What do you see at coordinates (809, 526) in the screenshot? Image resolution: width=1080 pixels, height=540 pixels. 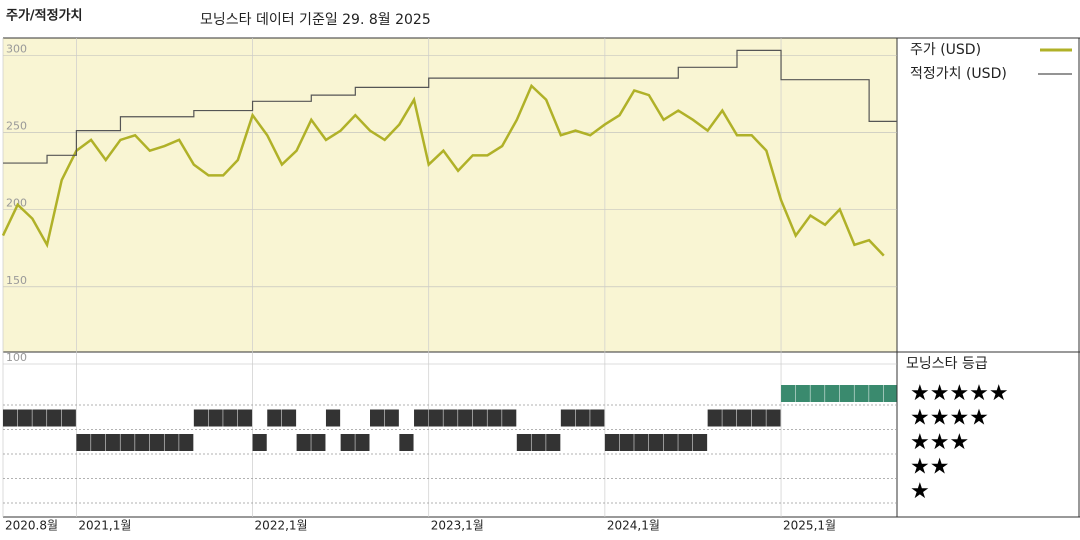 I see `x-tick-label: 2025,1월` at bounding box center [809, 526].